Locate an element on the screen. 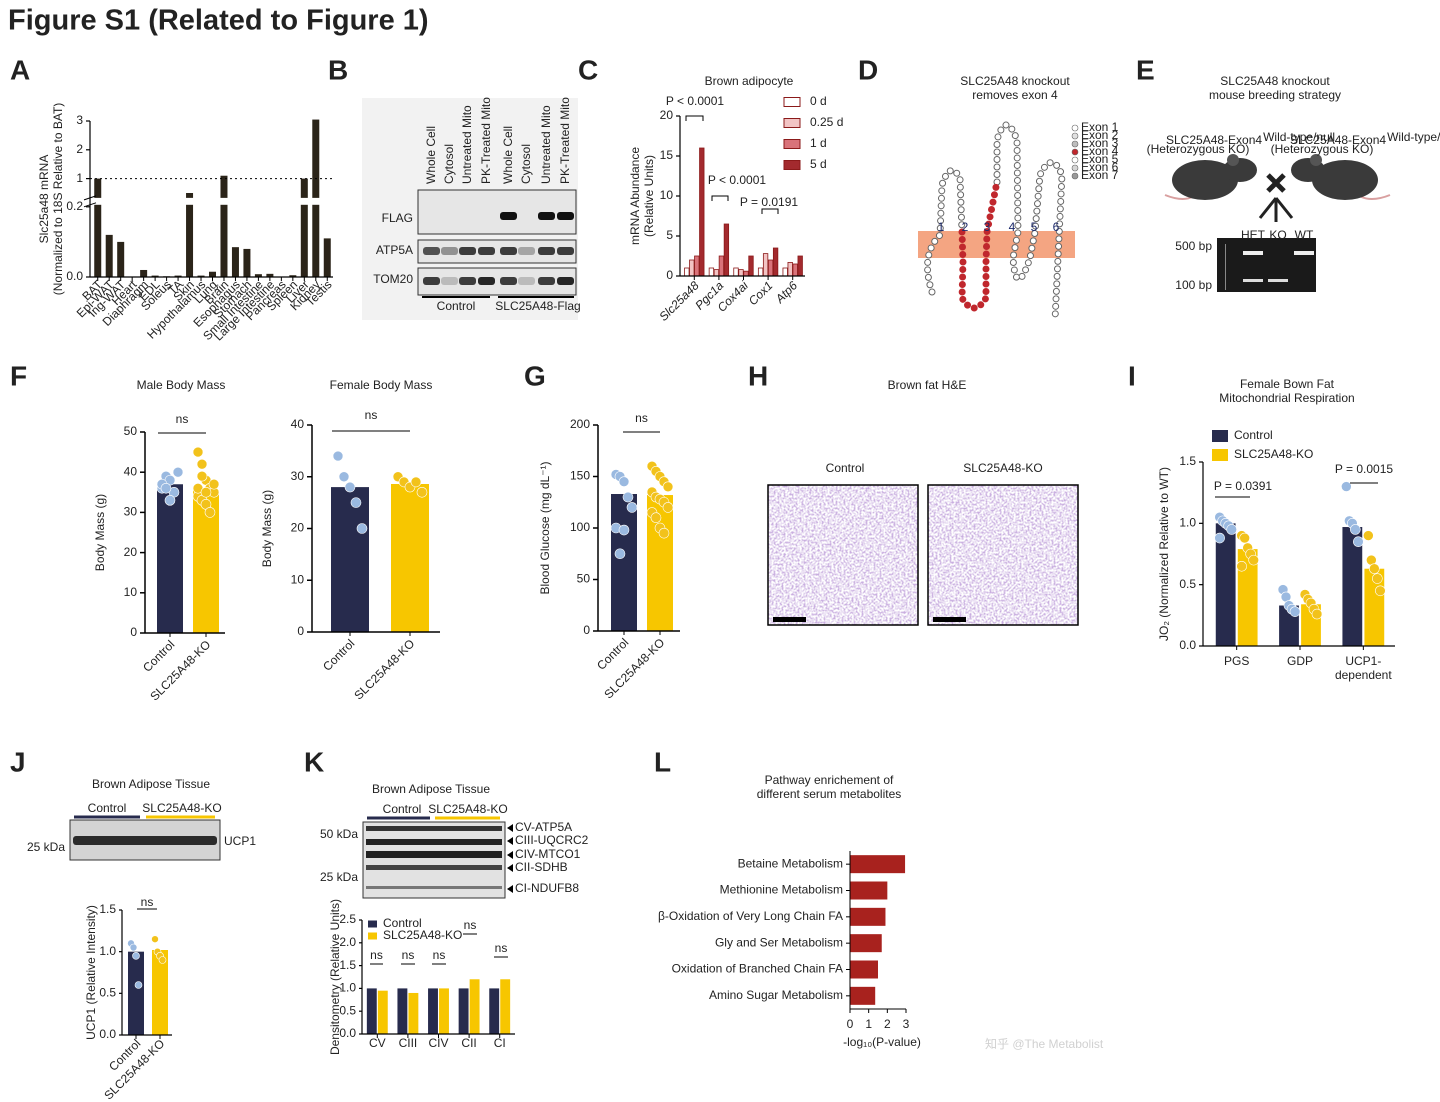  y-tick-label: 30 is located at coordinates (298, 476).